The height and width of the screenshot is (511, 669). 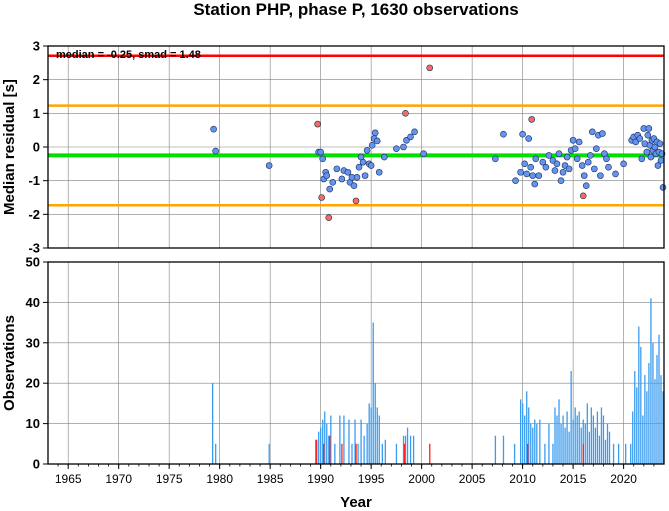 What do you see at coordinates (9, 147) in the screenshot?
I see `residual-y-axis-label: Median residual [s]` at bounding box center [9, 147].